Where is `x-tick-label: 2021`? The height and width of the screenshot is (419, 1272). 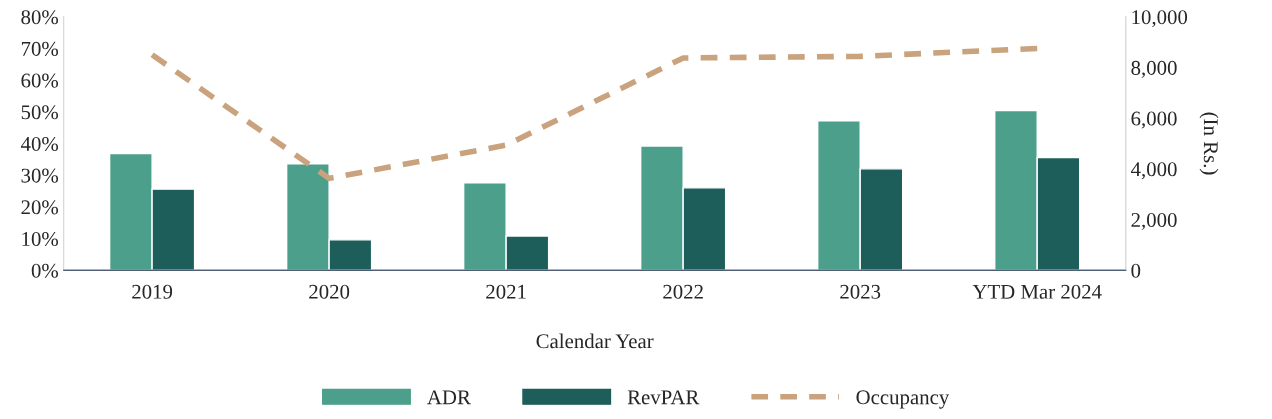 x-tick-label: 2021 is located at coordinates (506, 291).